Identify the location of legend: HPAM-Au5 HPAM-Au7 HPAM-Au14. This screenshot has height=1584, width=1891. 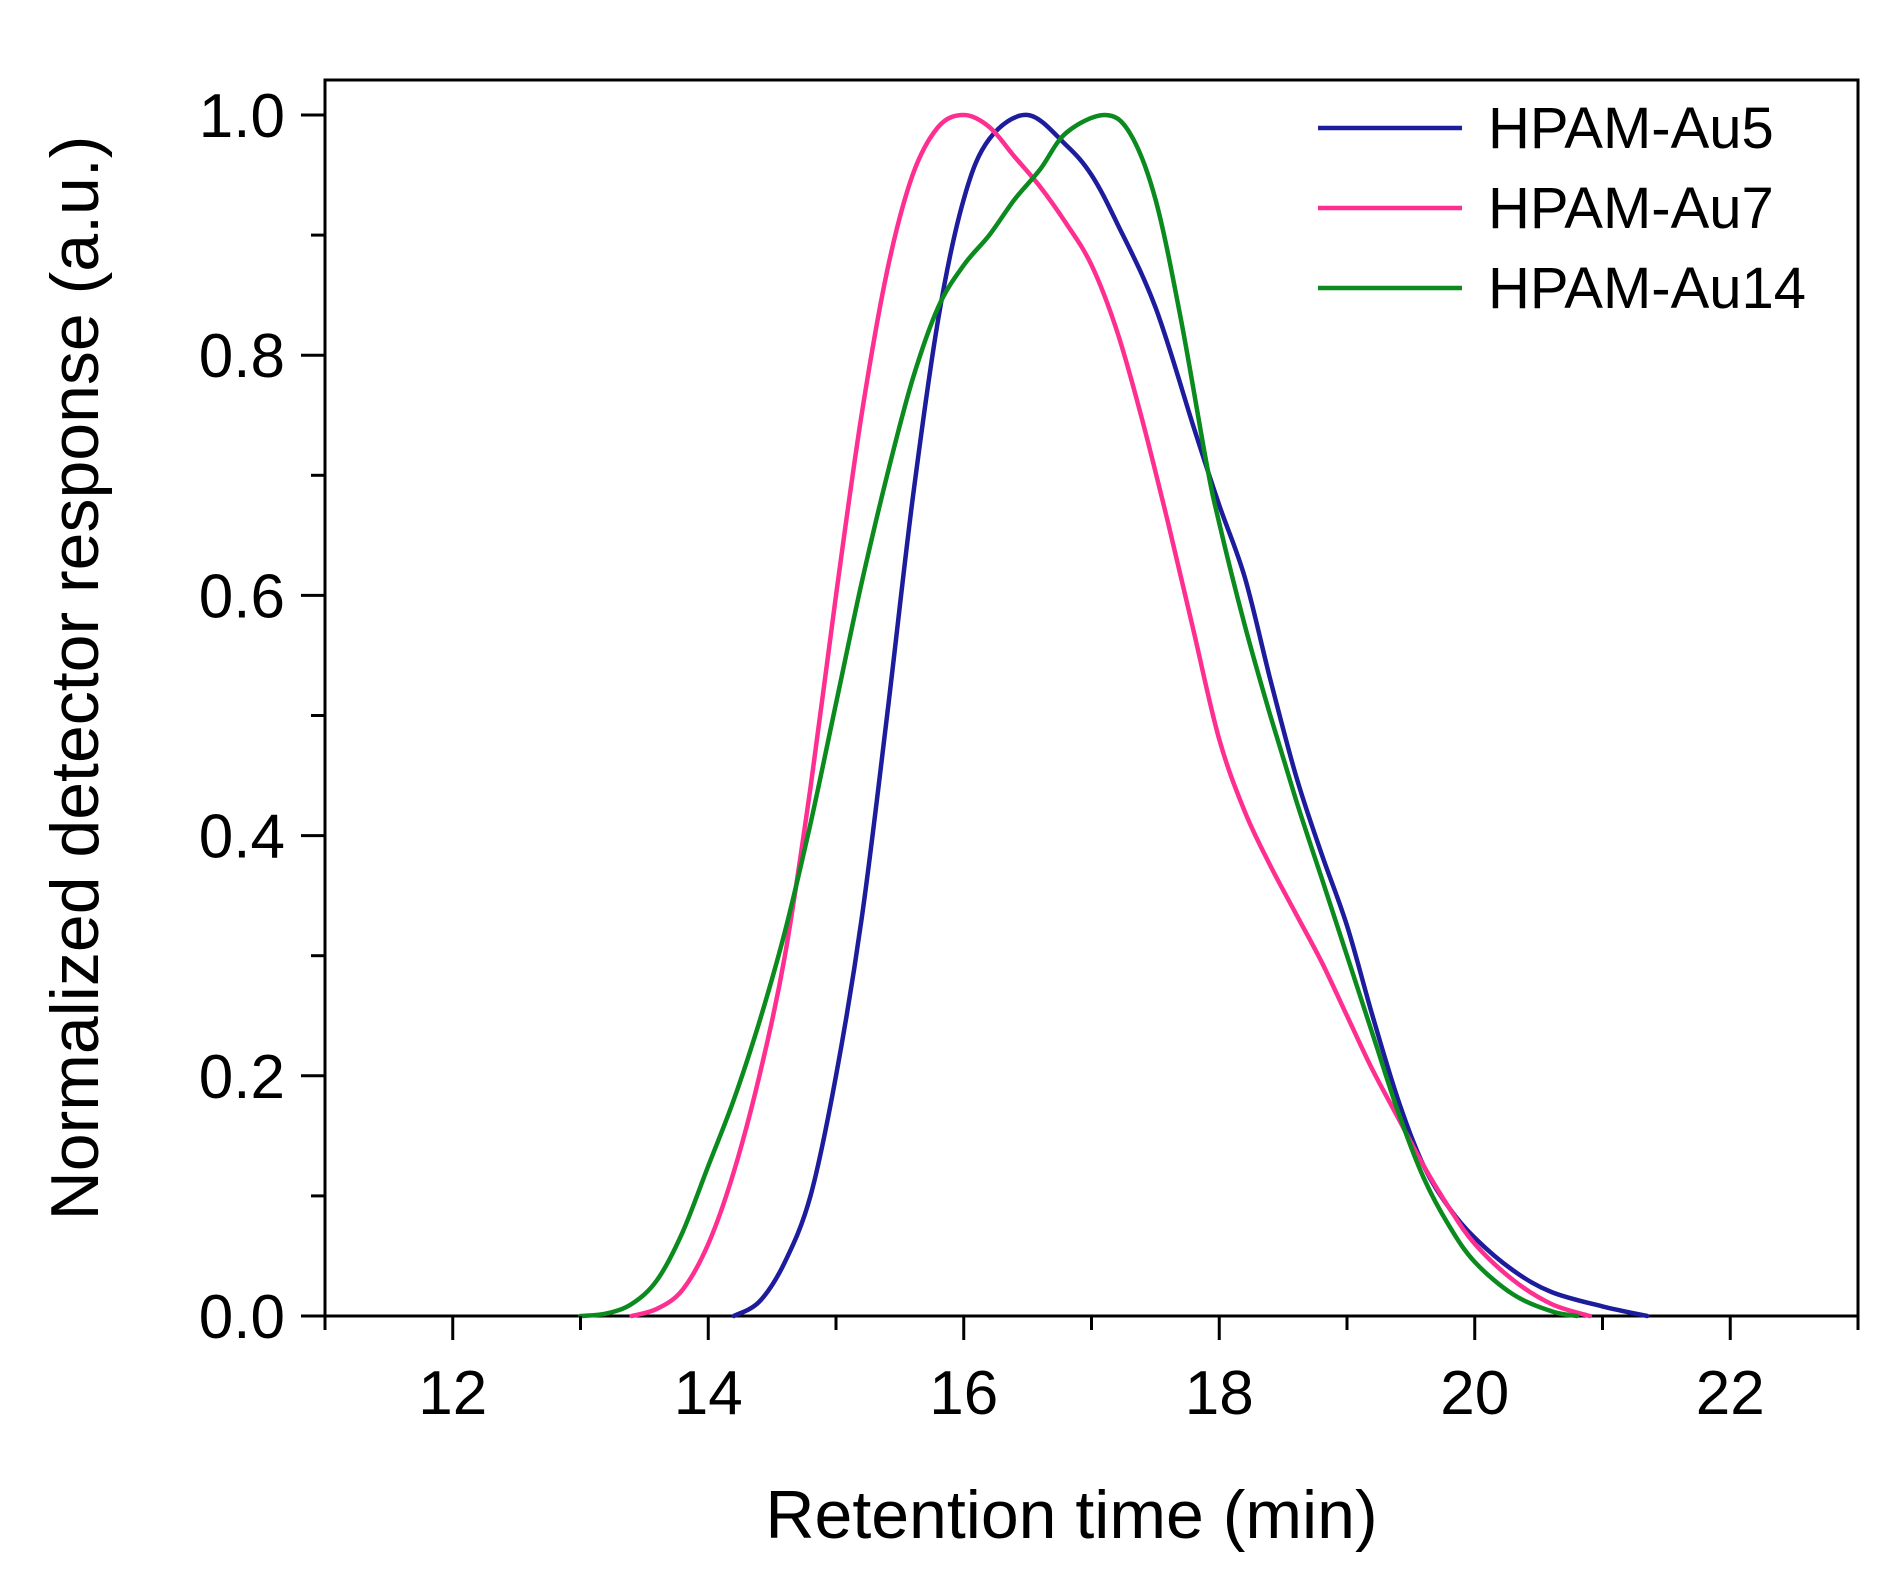
(1562, 208).